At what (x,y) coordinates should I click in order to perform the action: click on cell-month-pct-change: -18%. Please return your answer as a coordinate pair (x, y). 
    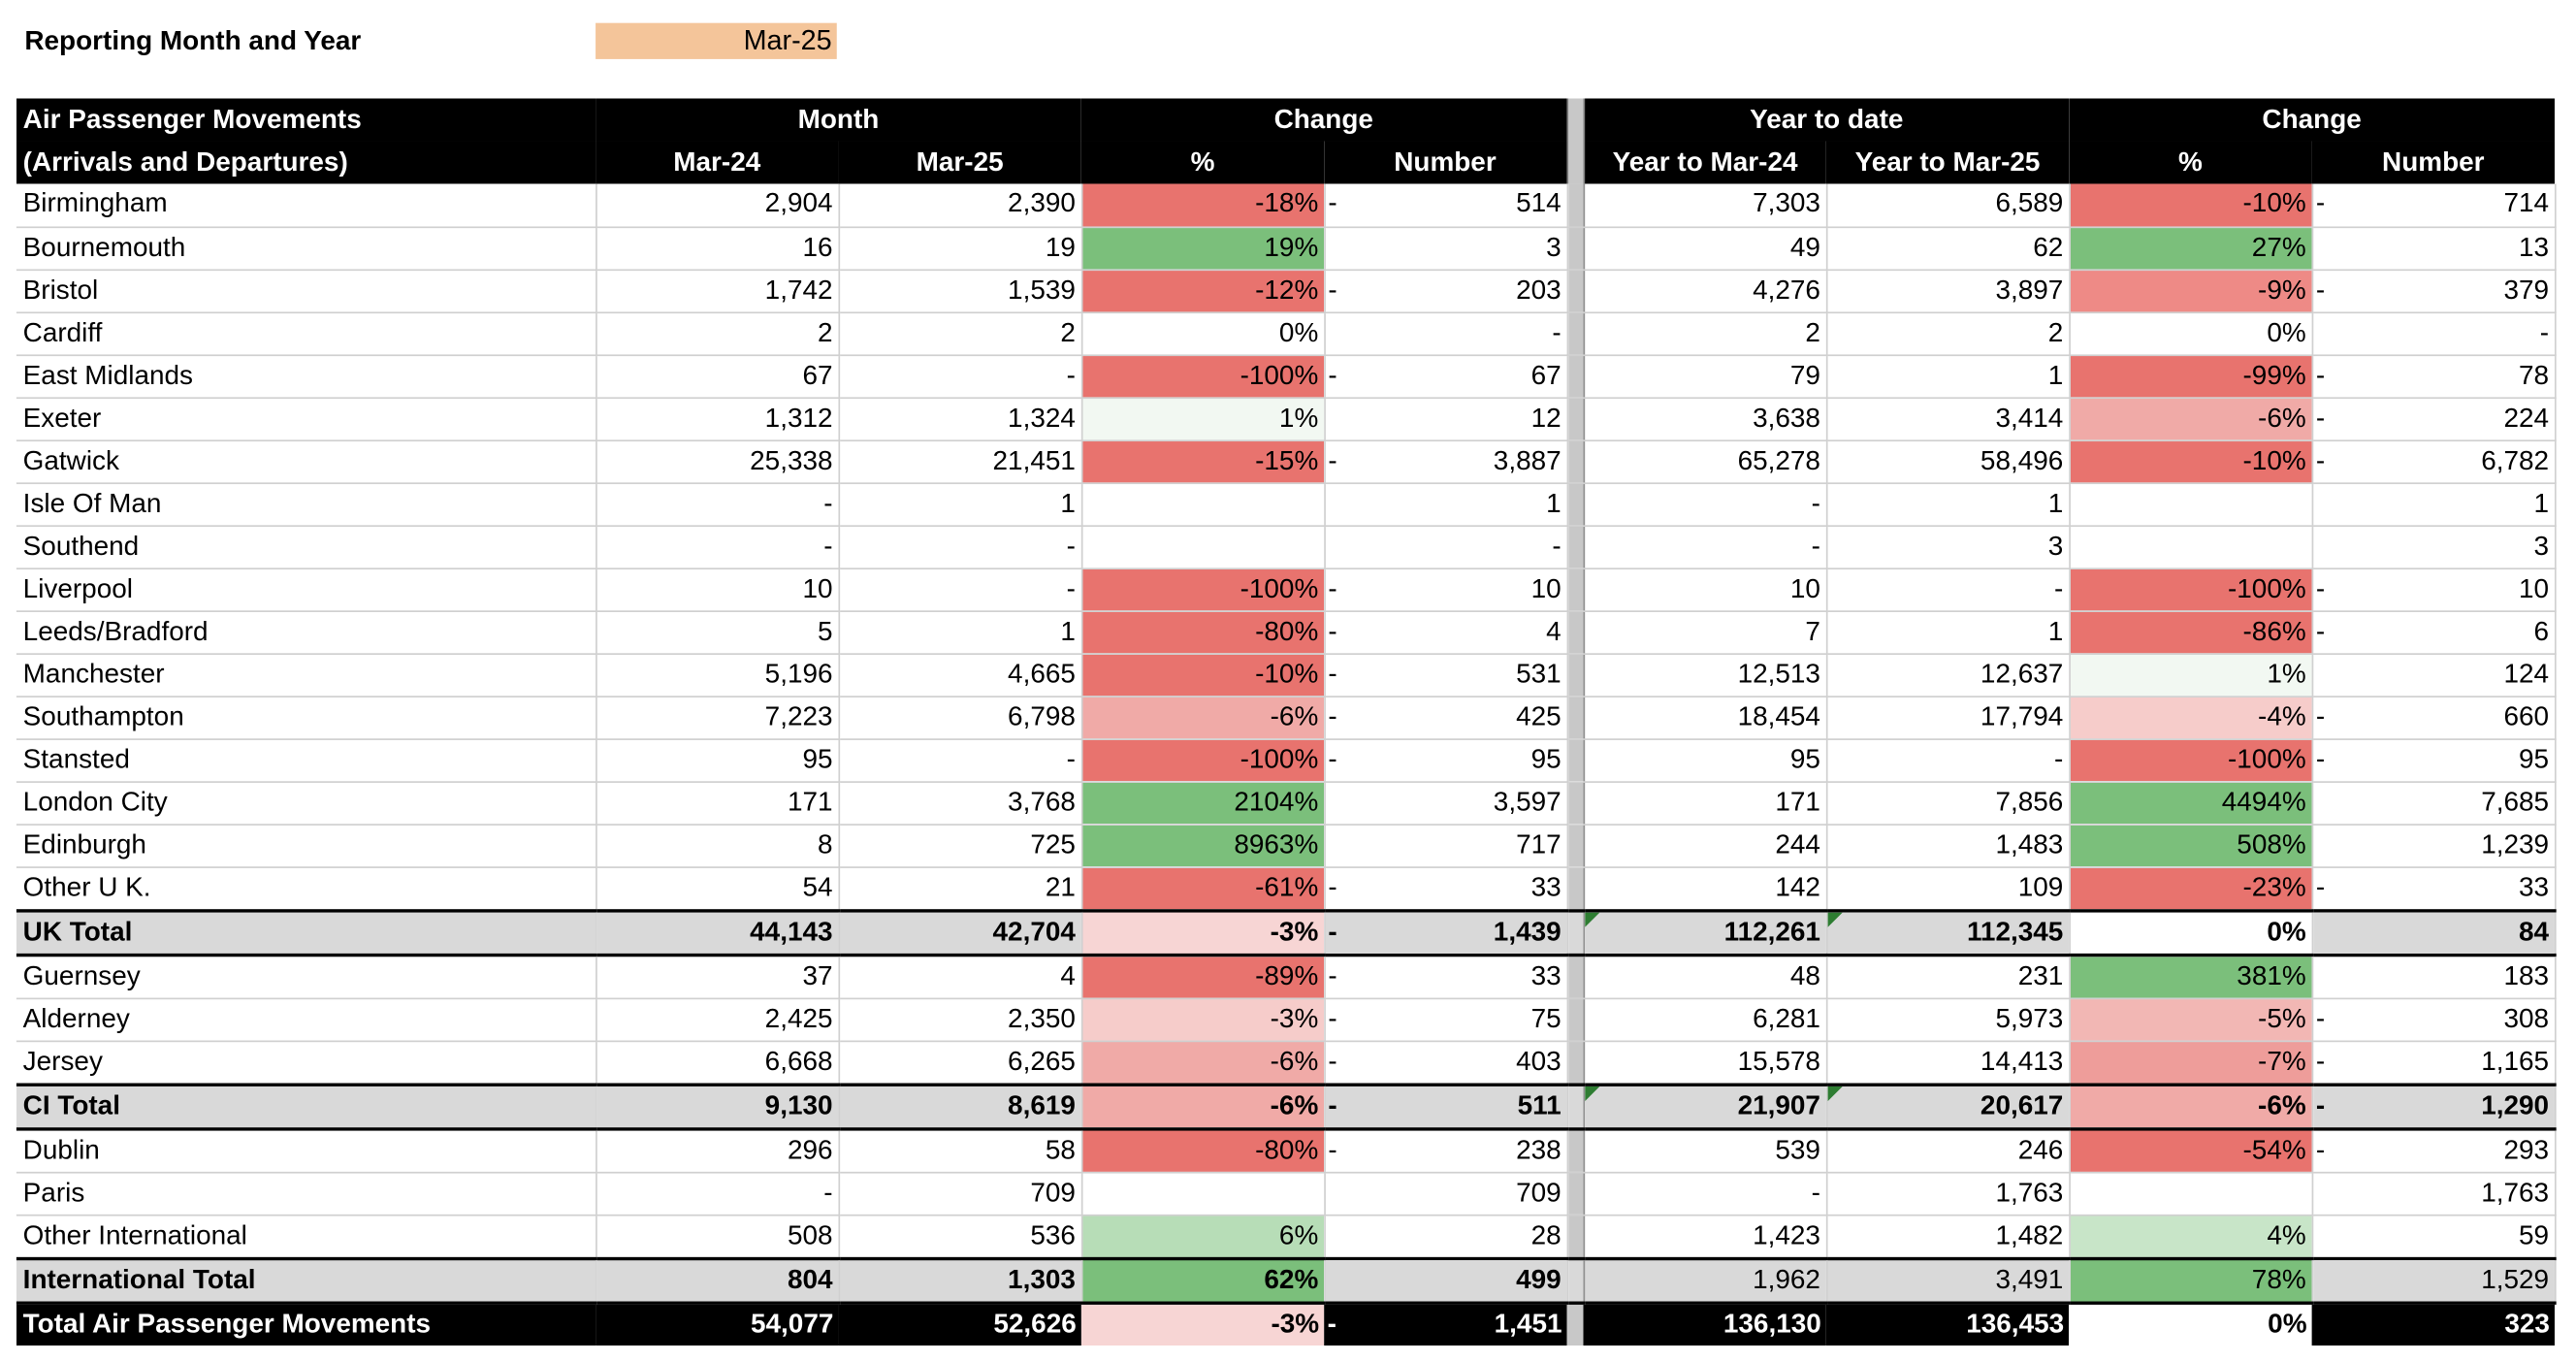
    Looking at the image, I should click on (1203, 205).